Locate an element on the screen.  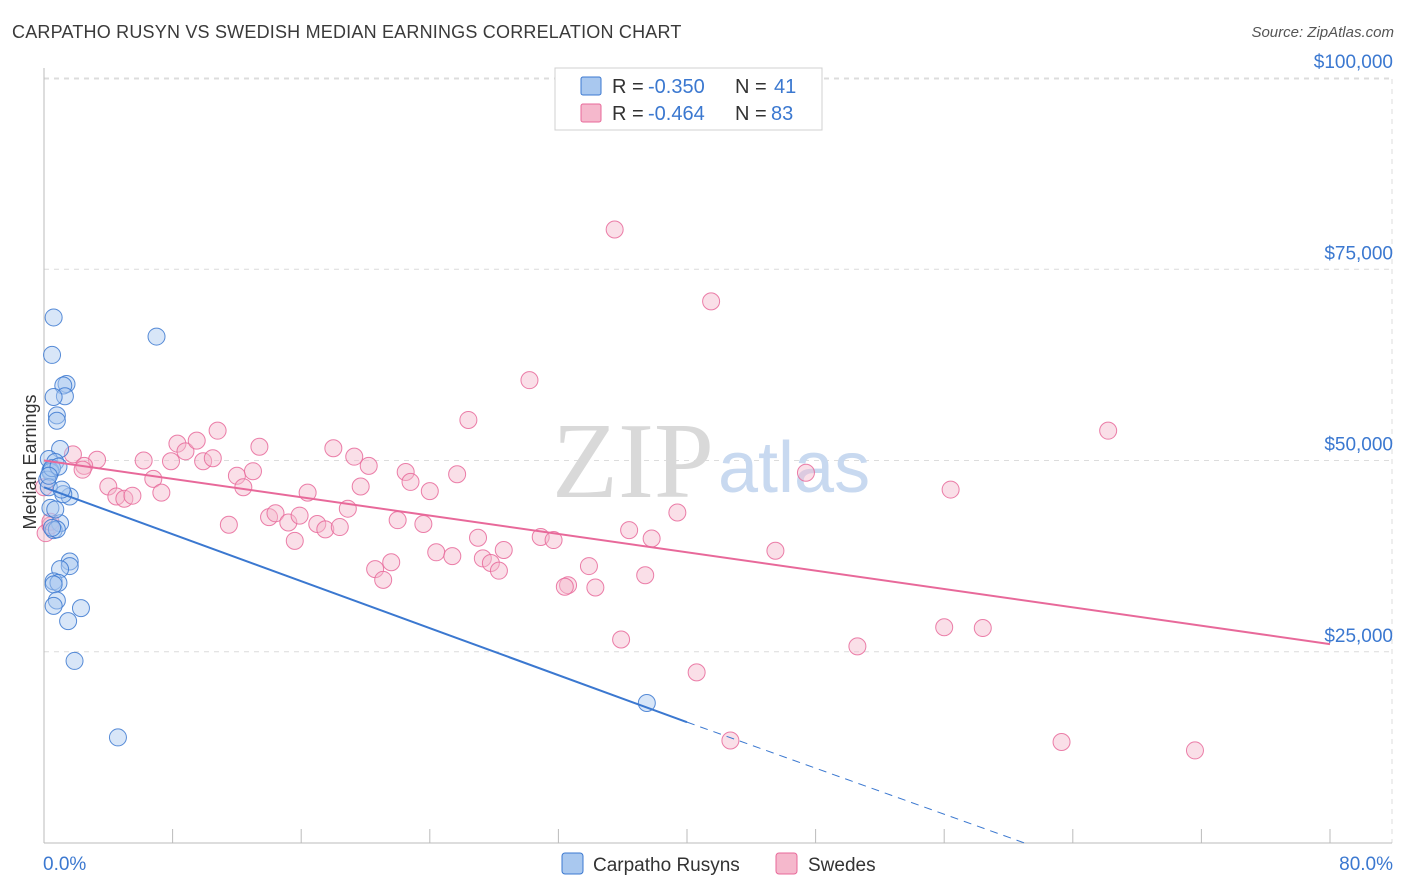
legend-n-value-2: 83 is located at coordinates (782, 114).